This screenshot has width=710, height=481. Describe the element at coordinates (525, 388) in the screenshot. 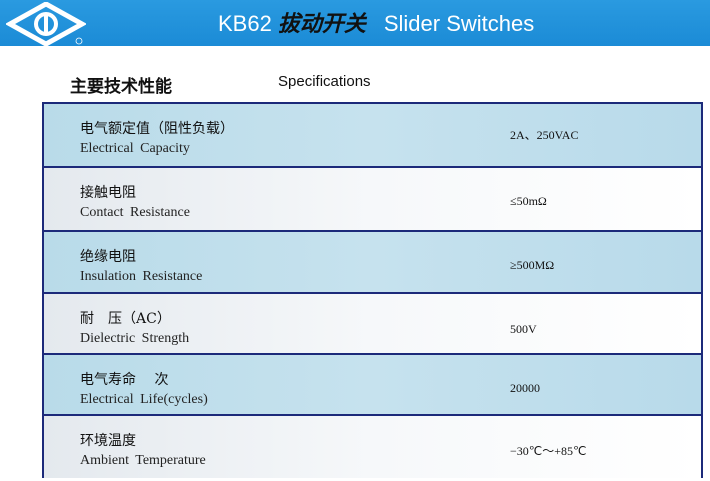

I see `spec-value: 20000` at that location.